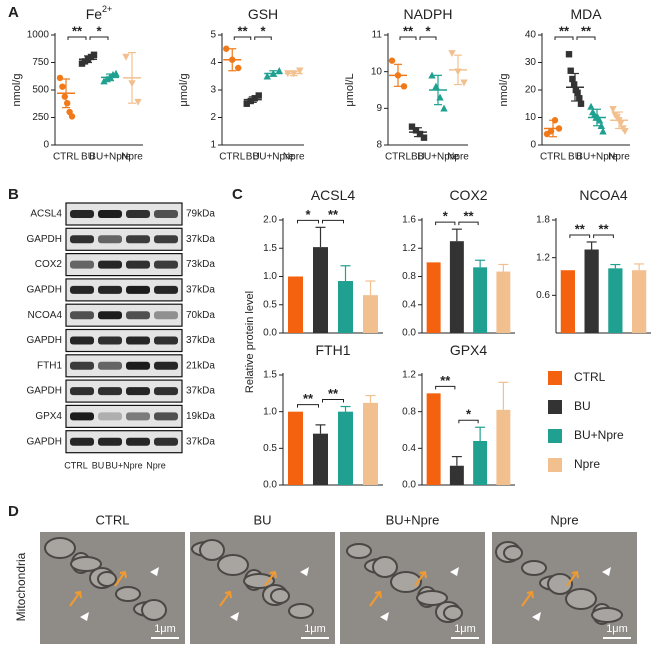 This screenshot has height=653, width=661. I want to click on blot-protein: ACSL4, so click(46, 214).